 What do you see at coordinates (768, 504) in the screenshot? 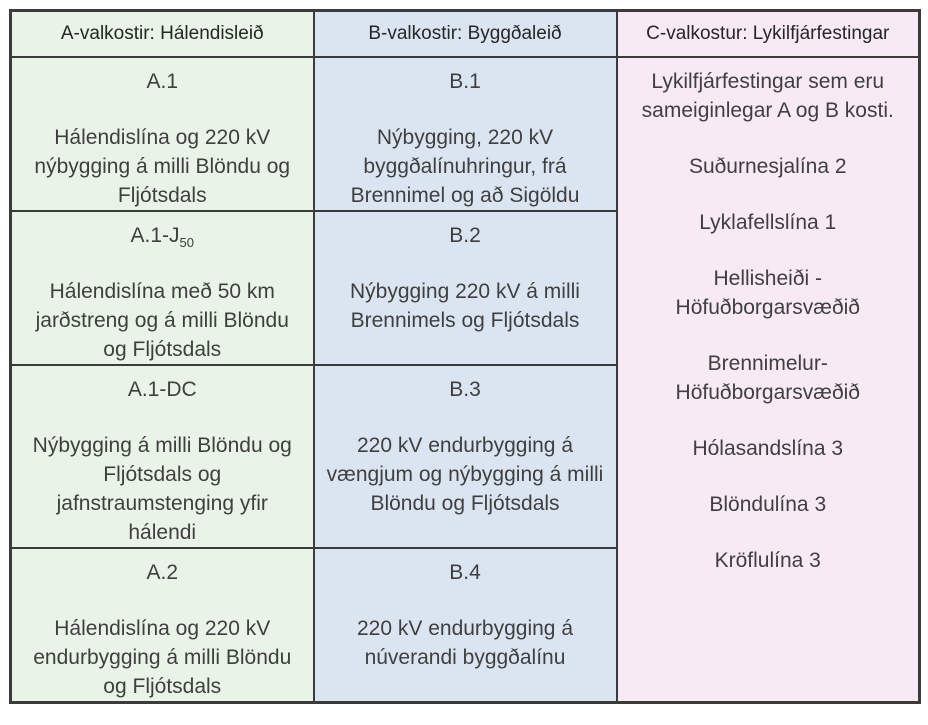
I see `list-item: Blöndulína 3` at bounding box center [768, 504].